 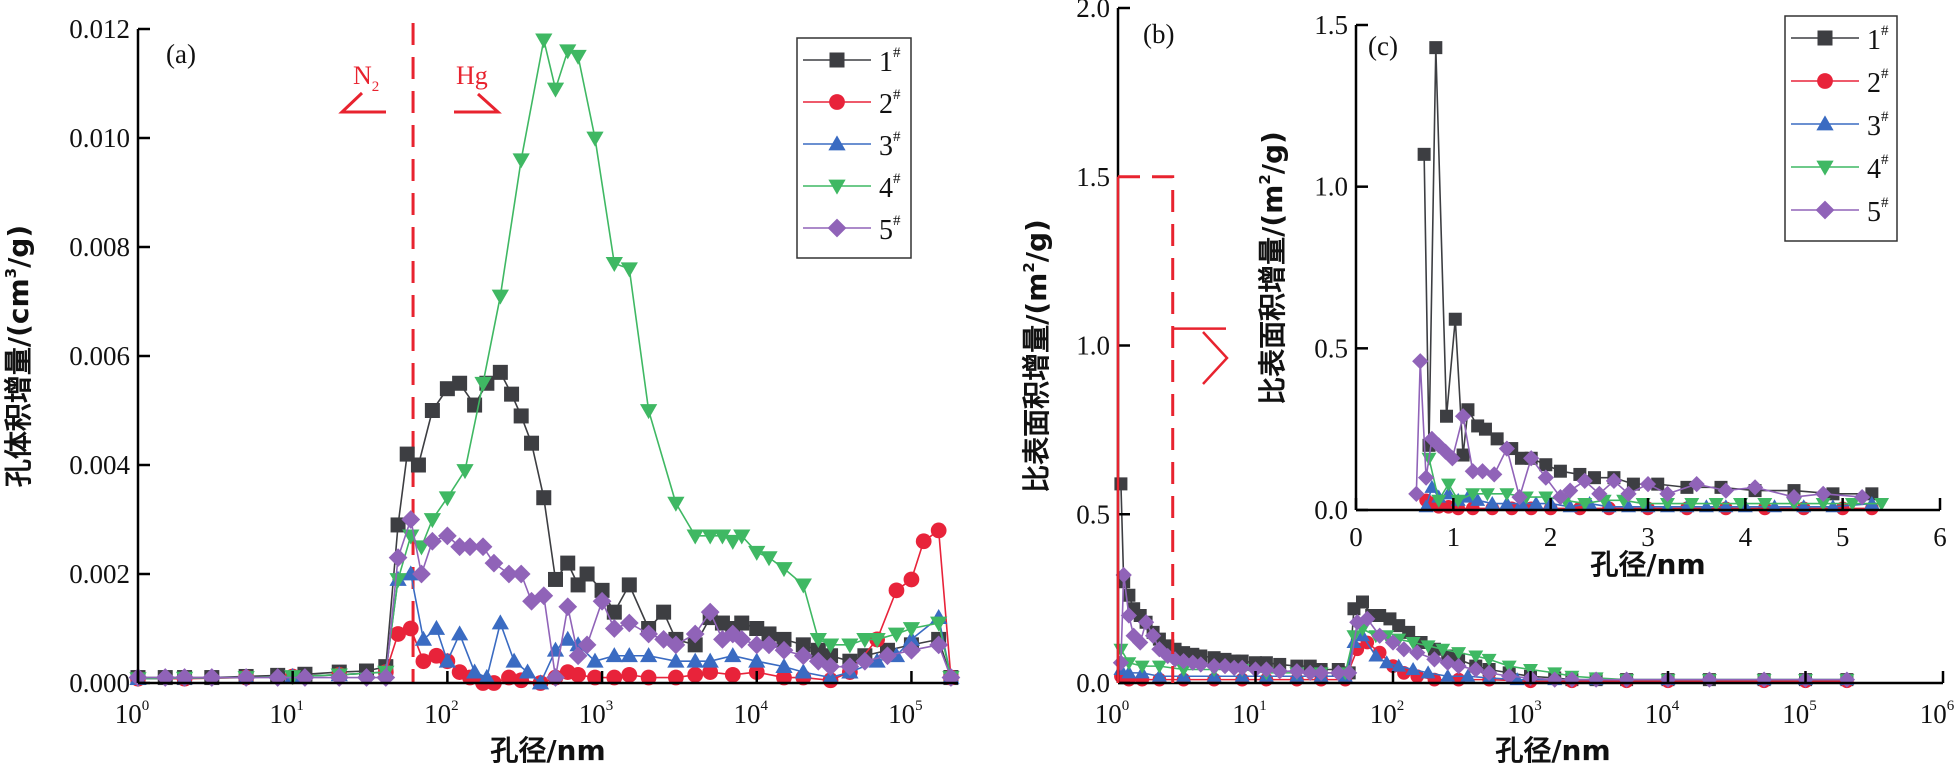 I want to click on zoom-region-box, so click(x=1146, y=429).